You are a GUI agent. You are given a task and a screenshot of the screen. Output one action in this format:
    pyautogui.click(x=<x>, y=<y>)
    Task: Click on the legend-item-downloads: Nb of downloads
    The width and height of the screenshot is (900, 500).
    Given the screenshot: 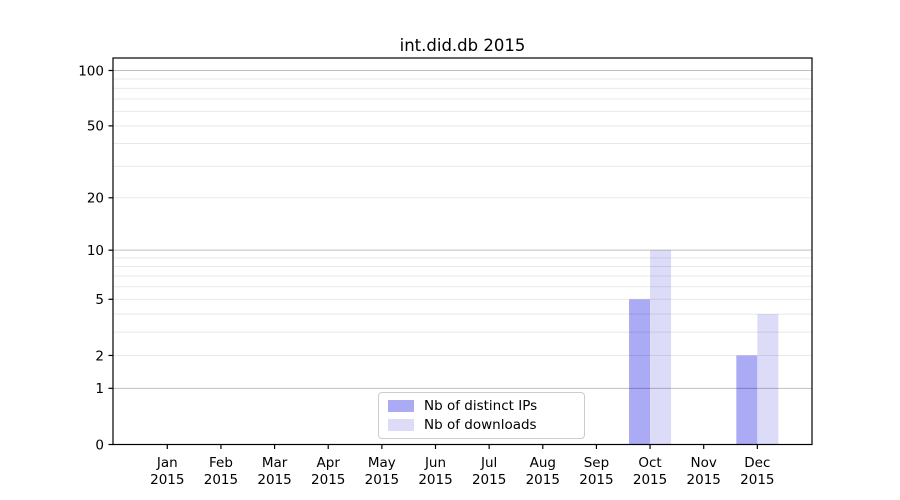 What is the action you would take?
    pyautogui.click(x=481, y=425)
    